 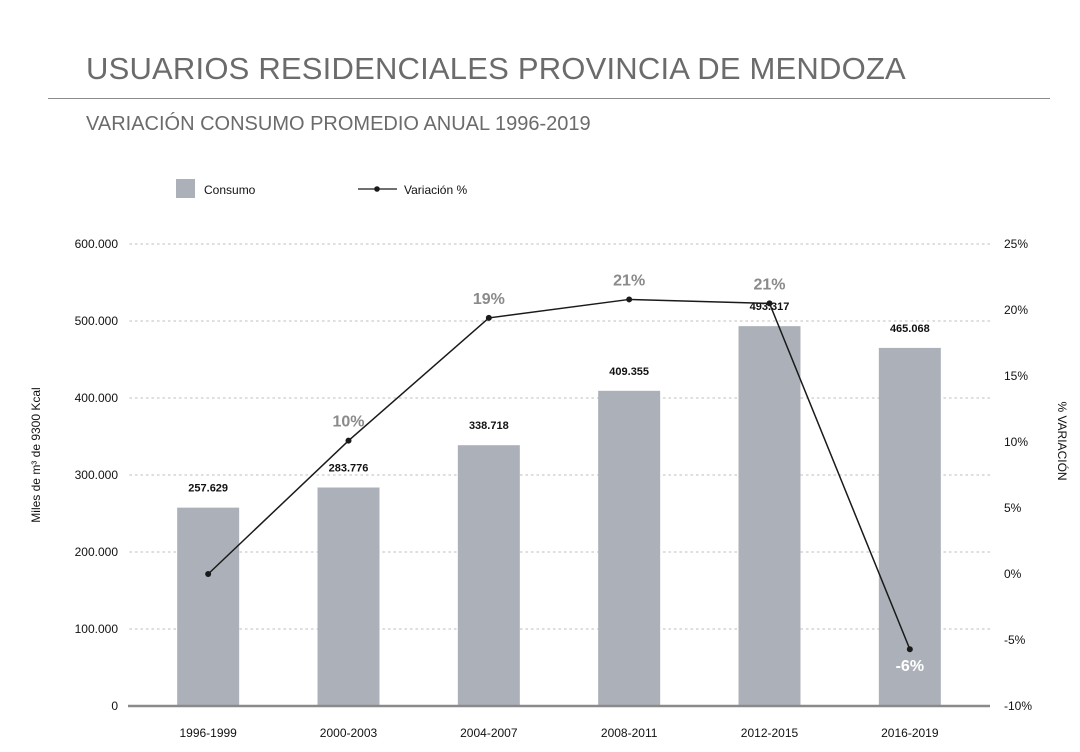 What do you see at coordinates (1015, 640) in the screenshot?
I see `y2-tick-label: -5%` at bounding box center [1015, 640].